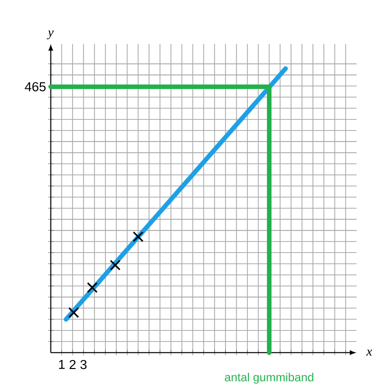 The height and width of the screenshot is (388, 385). What do you see at coordinates (35, 87) in the screenshot?
I see `annotation: 465` at bounding box center [35, 87].